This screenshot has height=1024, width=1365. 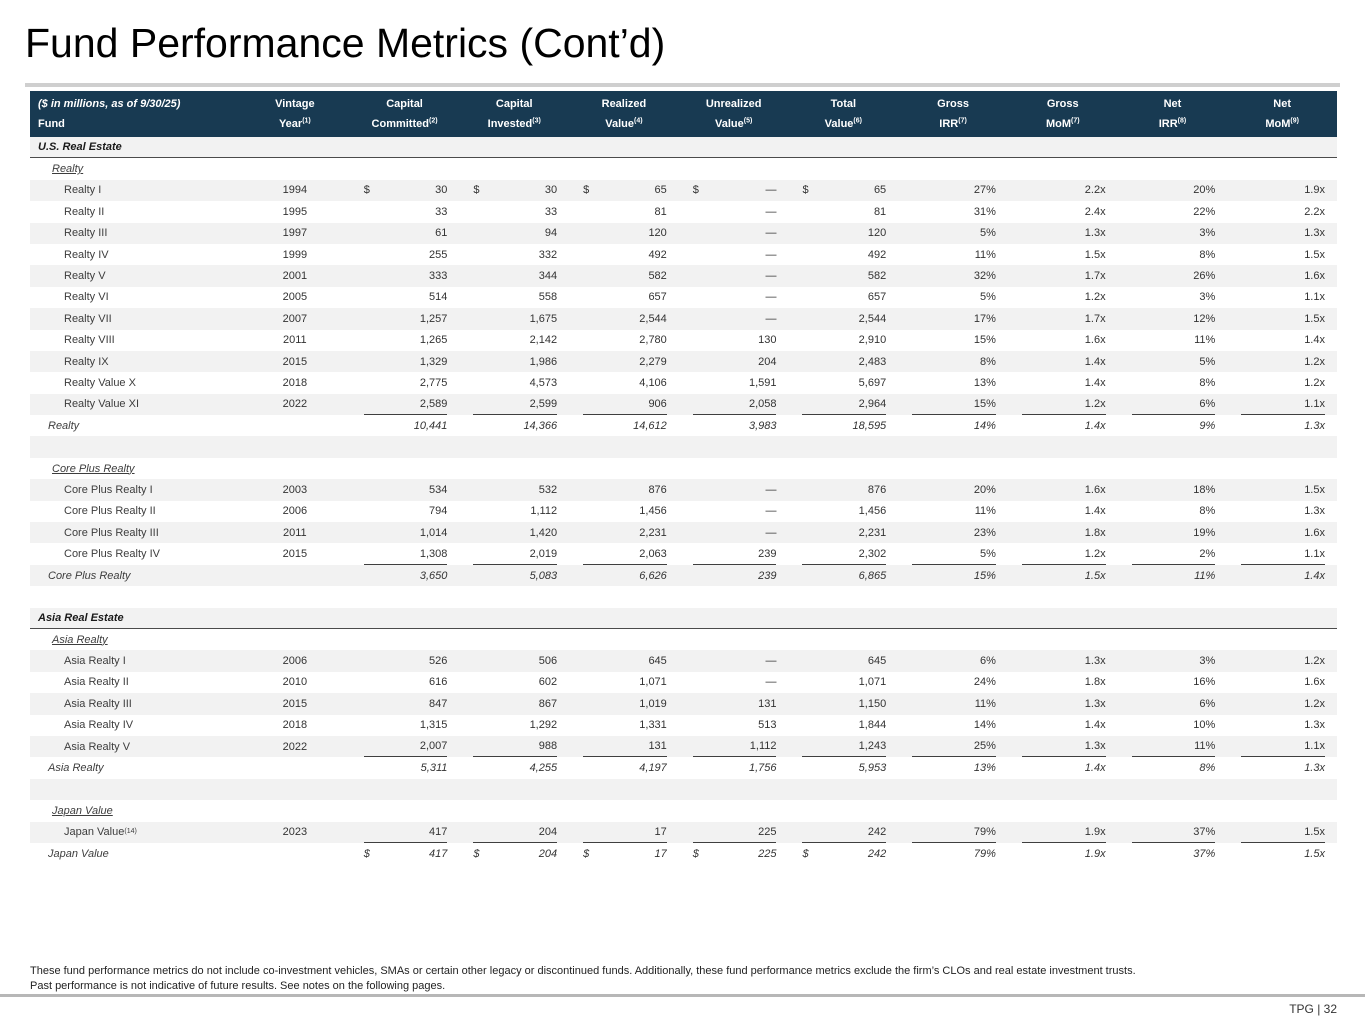 What do you see at coordinates (984, 382) in the screenshot?
I see `value-cell: 13%` at bounding box center [984, 382].